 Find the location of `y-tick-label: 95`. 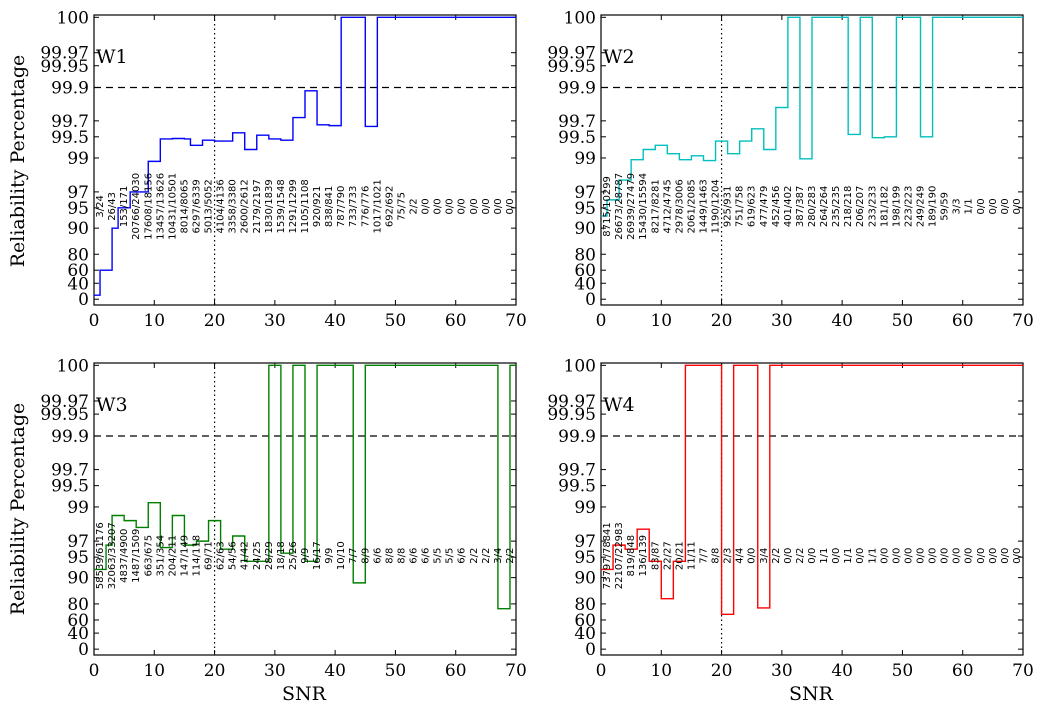

y-tick-label: 95 is located at coordinates (78, 558).